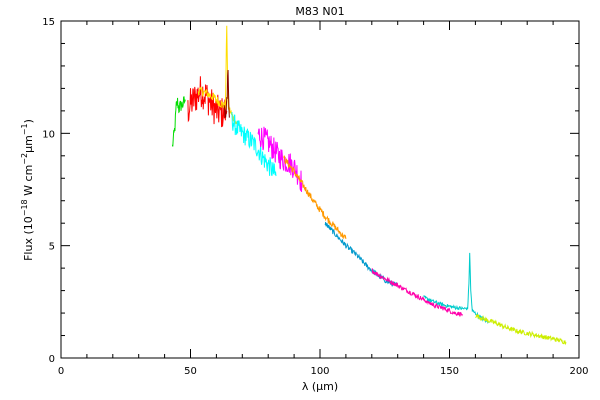 The height and width of the screenshot is (400, 600). Describe the element at coordinates (48, 22) in the screenshot. I see `y-tick-label: 15` at that location.